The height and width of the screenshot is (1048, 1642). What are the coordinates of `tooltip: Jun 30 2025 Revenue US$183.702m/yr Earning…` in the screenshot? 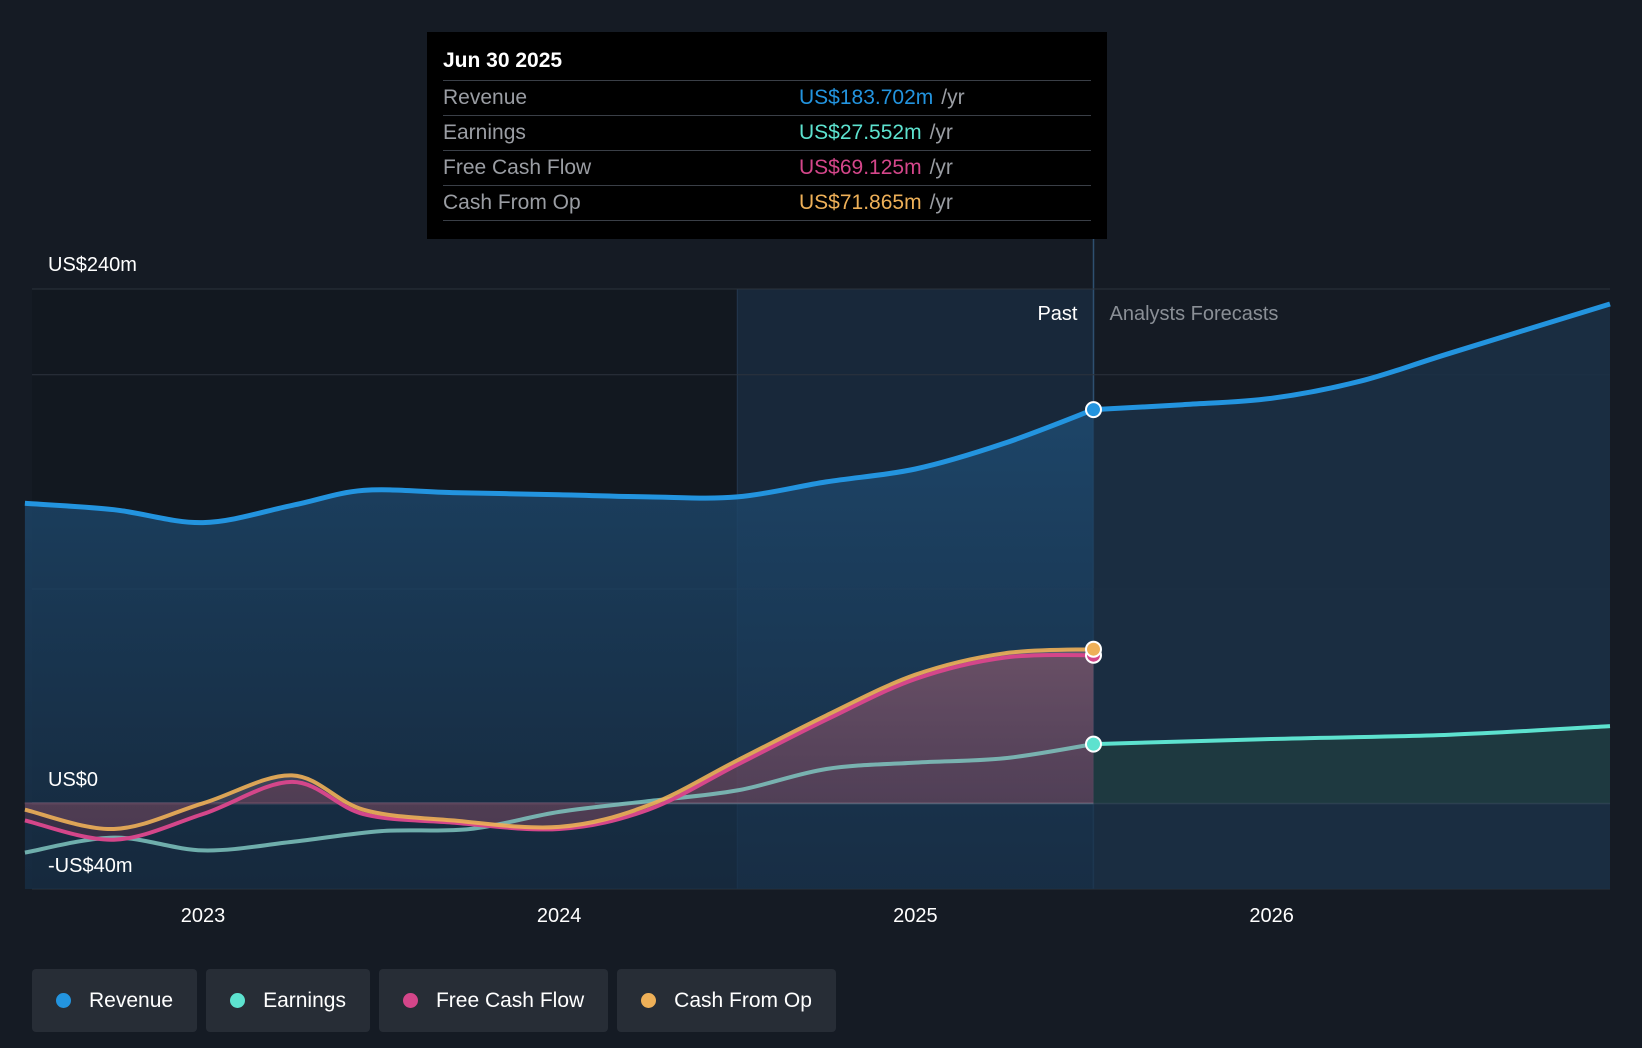 It's located at (767, 135).